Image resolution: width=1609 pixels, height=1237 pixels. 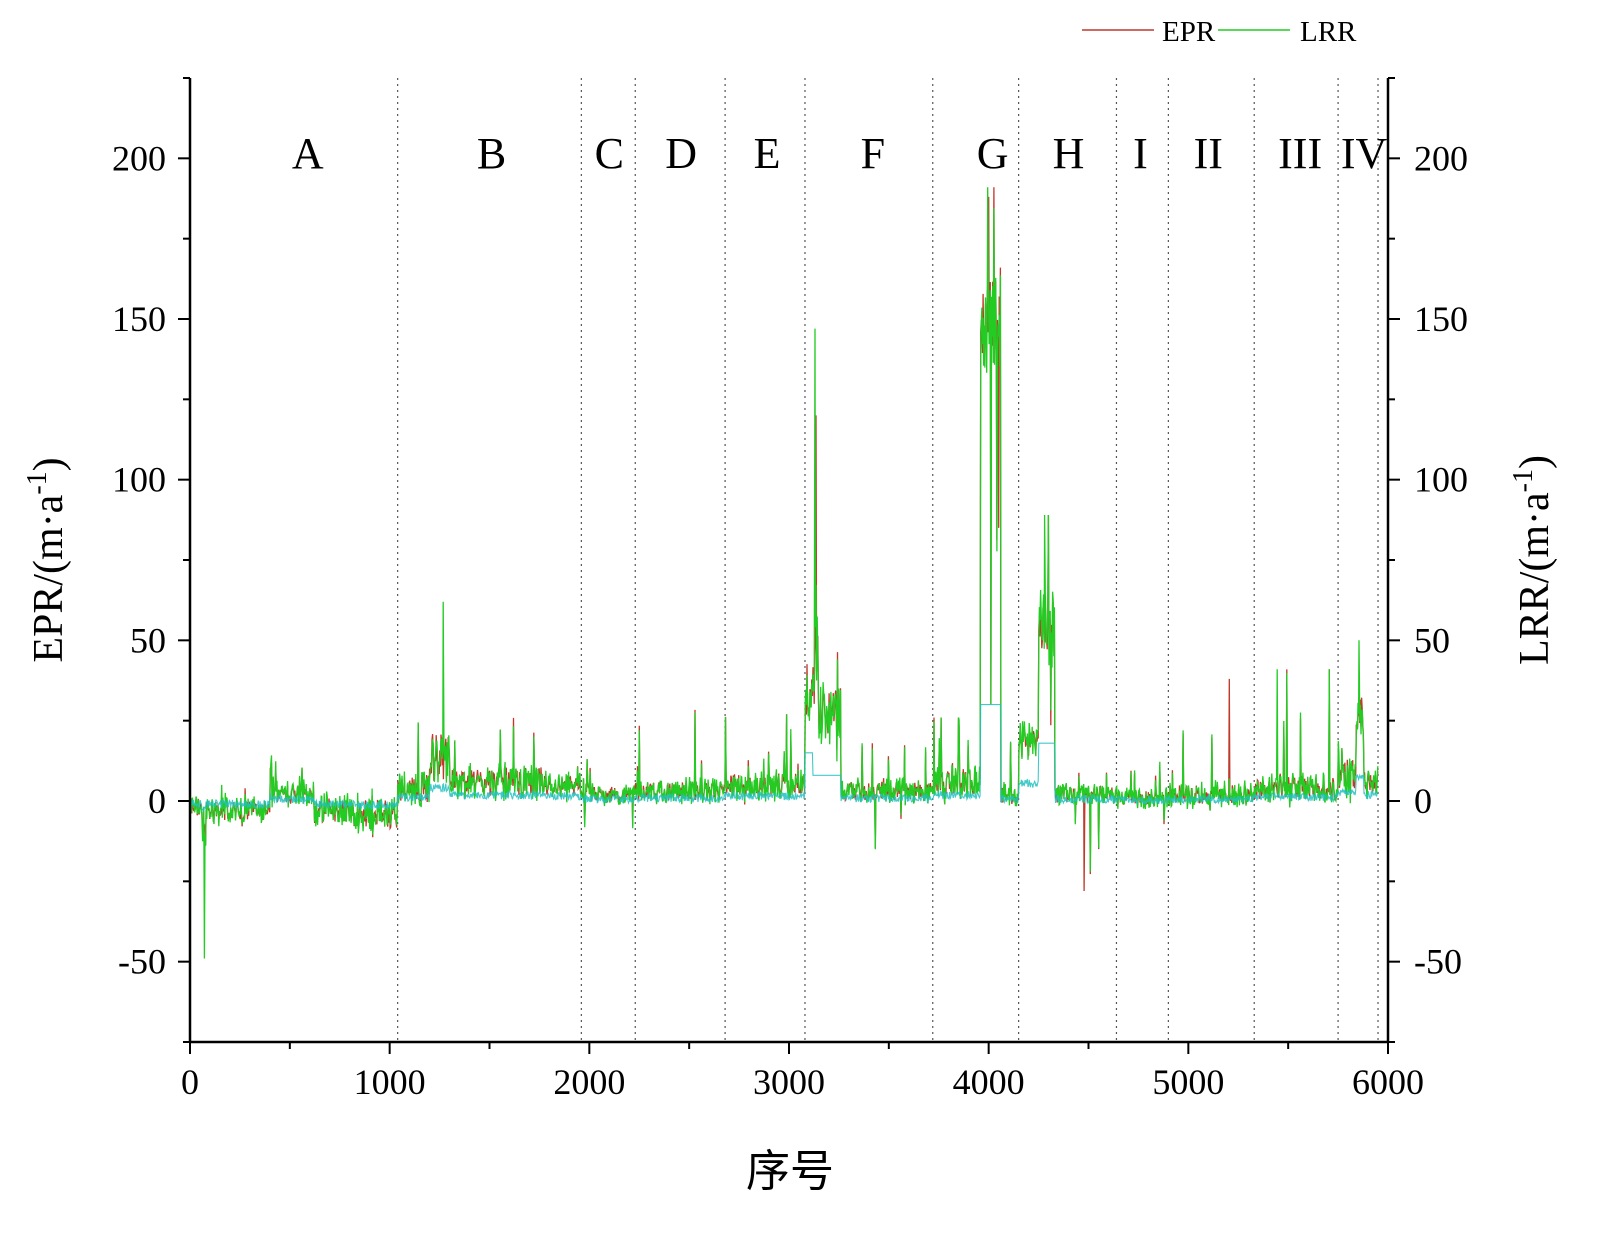 I want to click on y-axis-title-right-sup: -1, so click(x=1523, y=480).